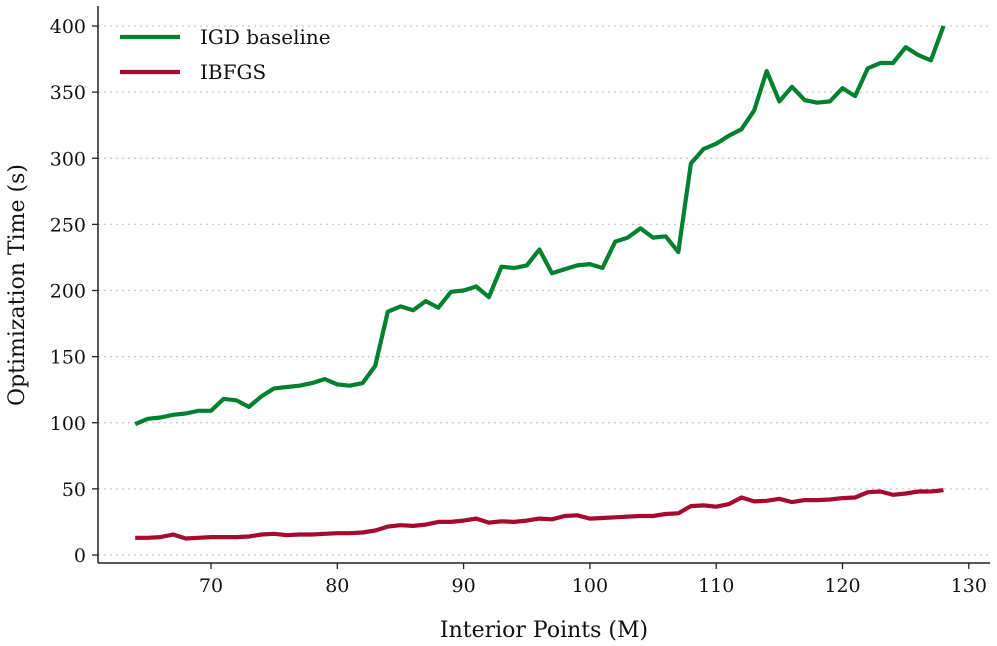 The width and height of the screenshot is (997, 646). I want to click on y-tick-label: 250, so click(68, 225).